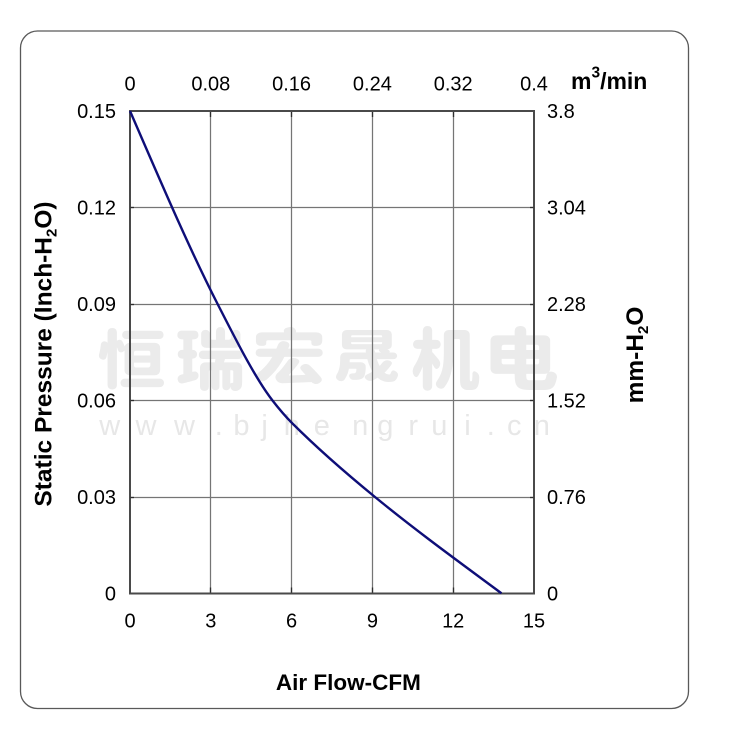 The height and width of the screenshot is (738, 750). Describe the element at coordinates (96, 402) in the screenshot. I see `svg-text: 0.06` at that location.